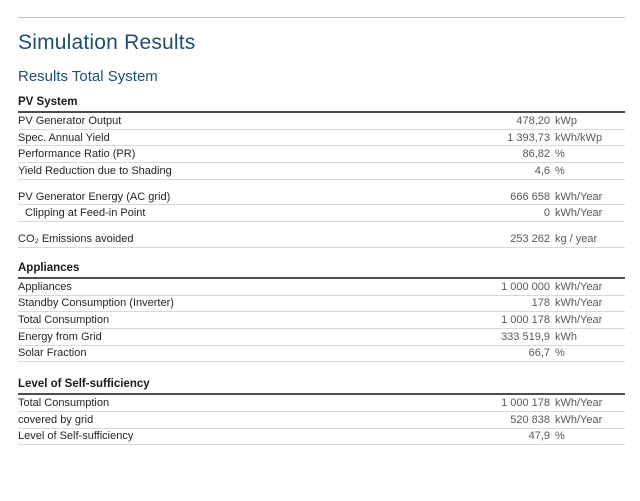  Describe the element at coordinates (95, 170) in the screenshot. I see `row-label: Yield Reduction due to Shading` at that location.